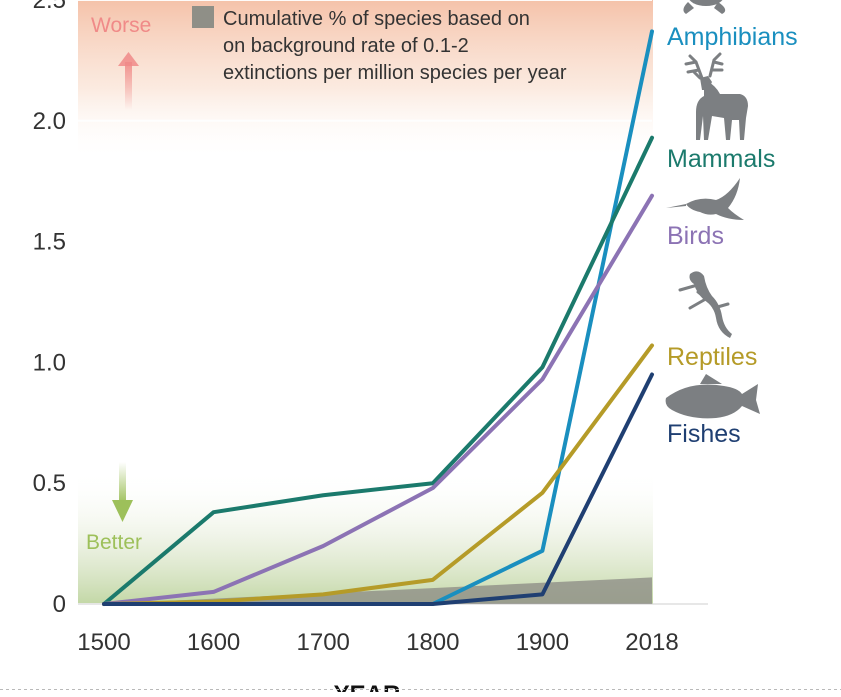  What do you see at coordinates (712, 396) in the screenshot?
I see `fish-icon` at bounding box center [712, 396].